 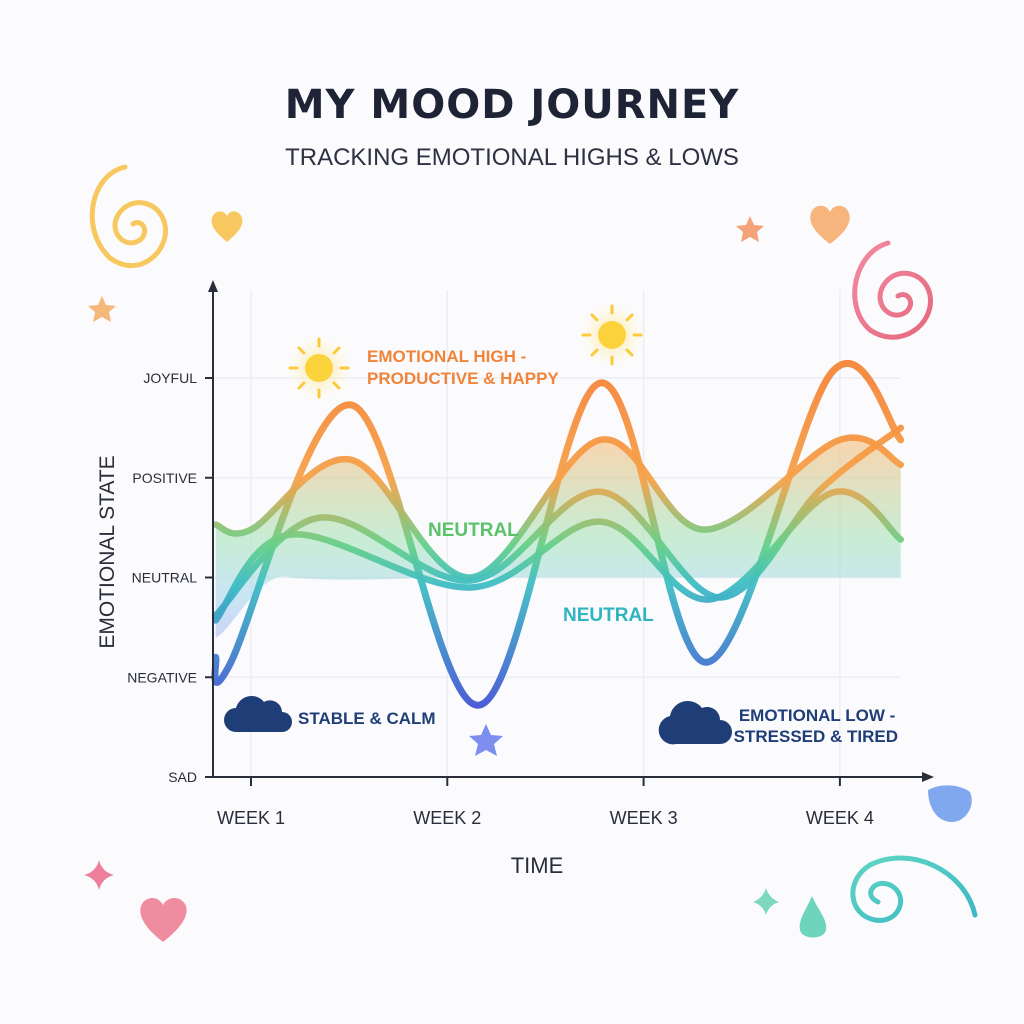 What do you see at coordinates (165, 578) in the screenshot?
I see `y-tick-label: NEUTRAL` at bounding box center [165, 578].